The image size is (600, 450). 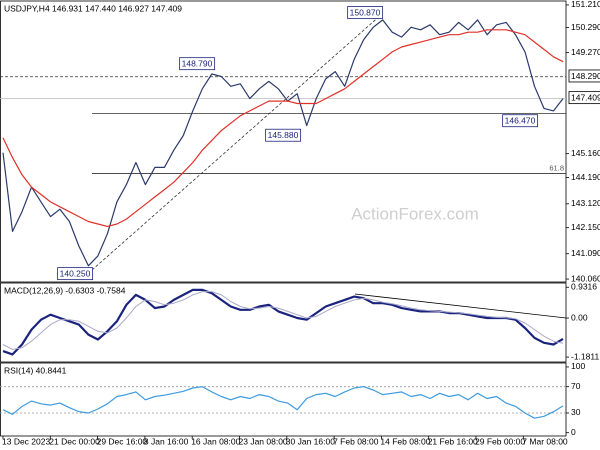 What do you see at coordinates (585, 253) in the screenshot?
I see `y-tick-label: 141.090` at bounding box center [585, 253].